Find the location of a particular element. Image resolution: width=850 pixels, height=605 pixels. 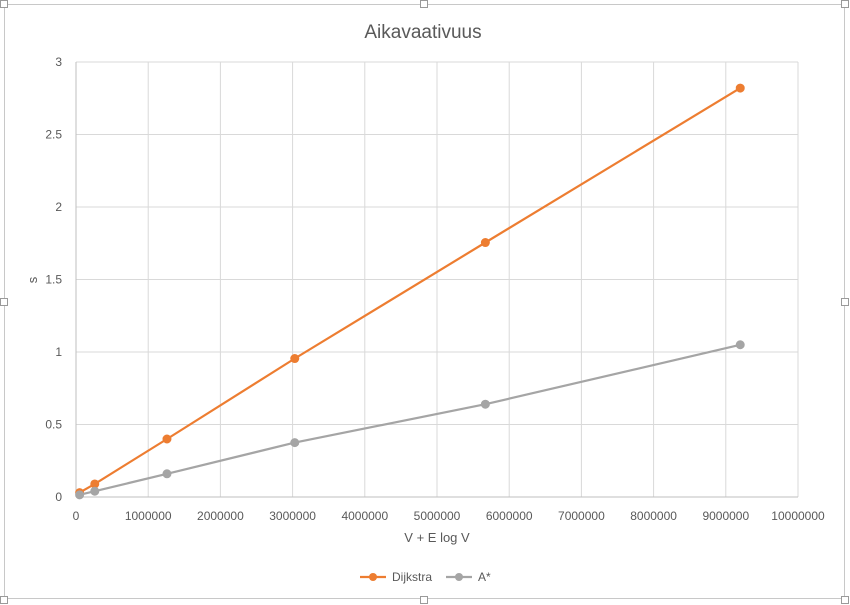

legend-item-dijkstra: Dijkstra is located at coordinates (396, 577).